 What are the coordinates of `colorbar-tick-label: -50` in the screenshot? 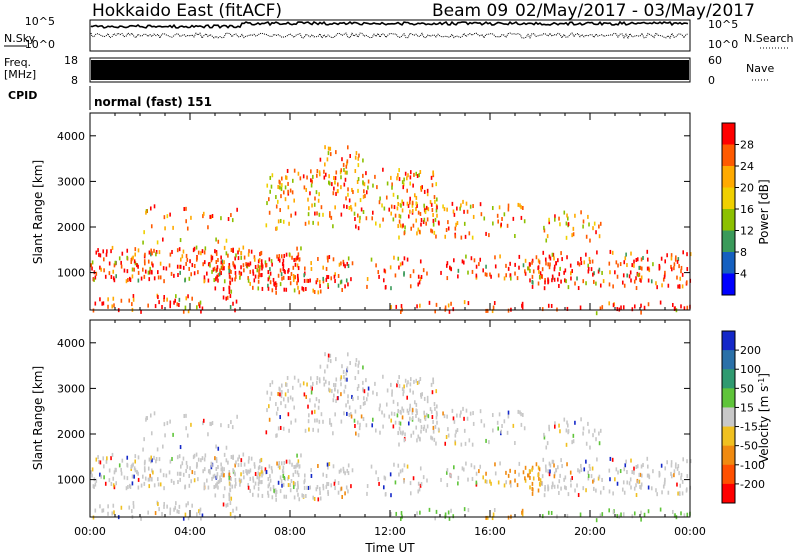 It's located at (749, 446).